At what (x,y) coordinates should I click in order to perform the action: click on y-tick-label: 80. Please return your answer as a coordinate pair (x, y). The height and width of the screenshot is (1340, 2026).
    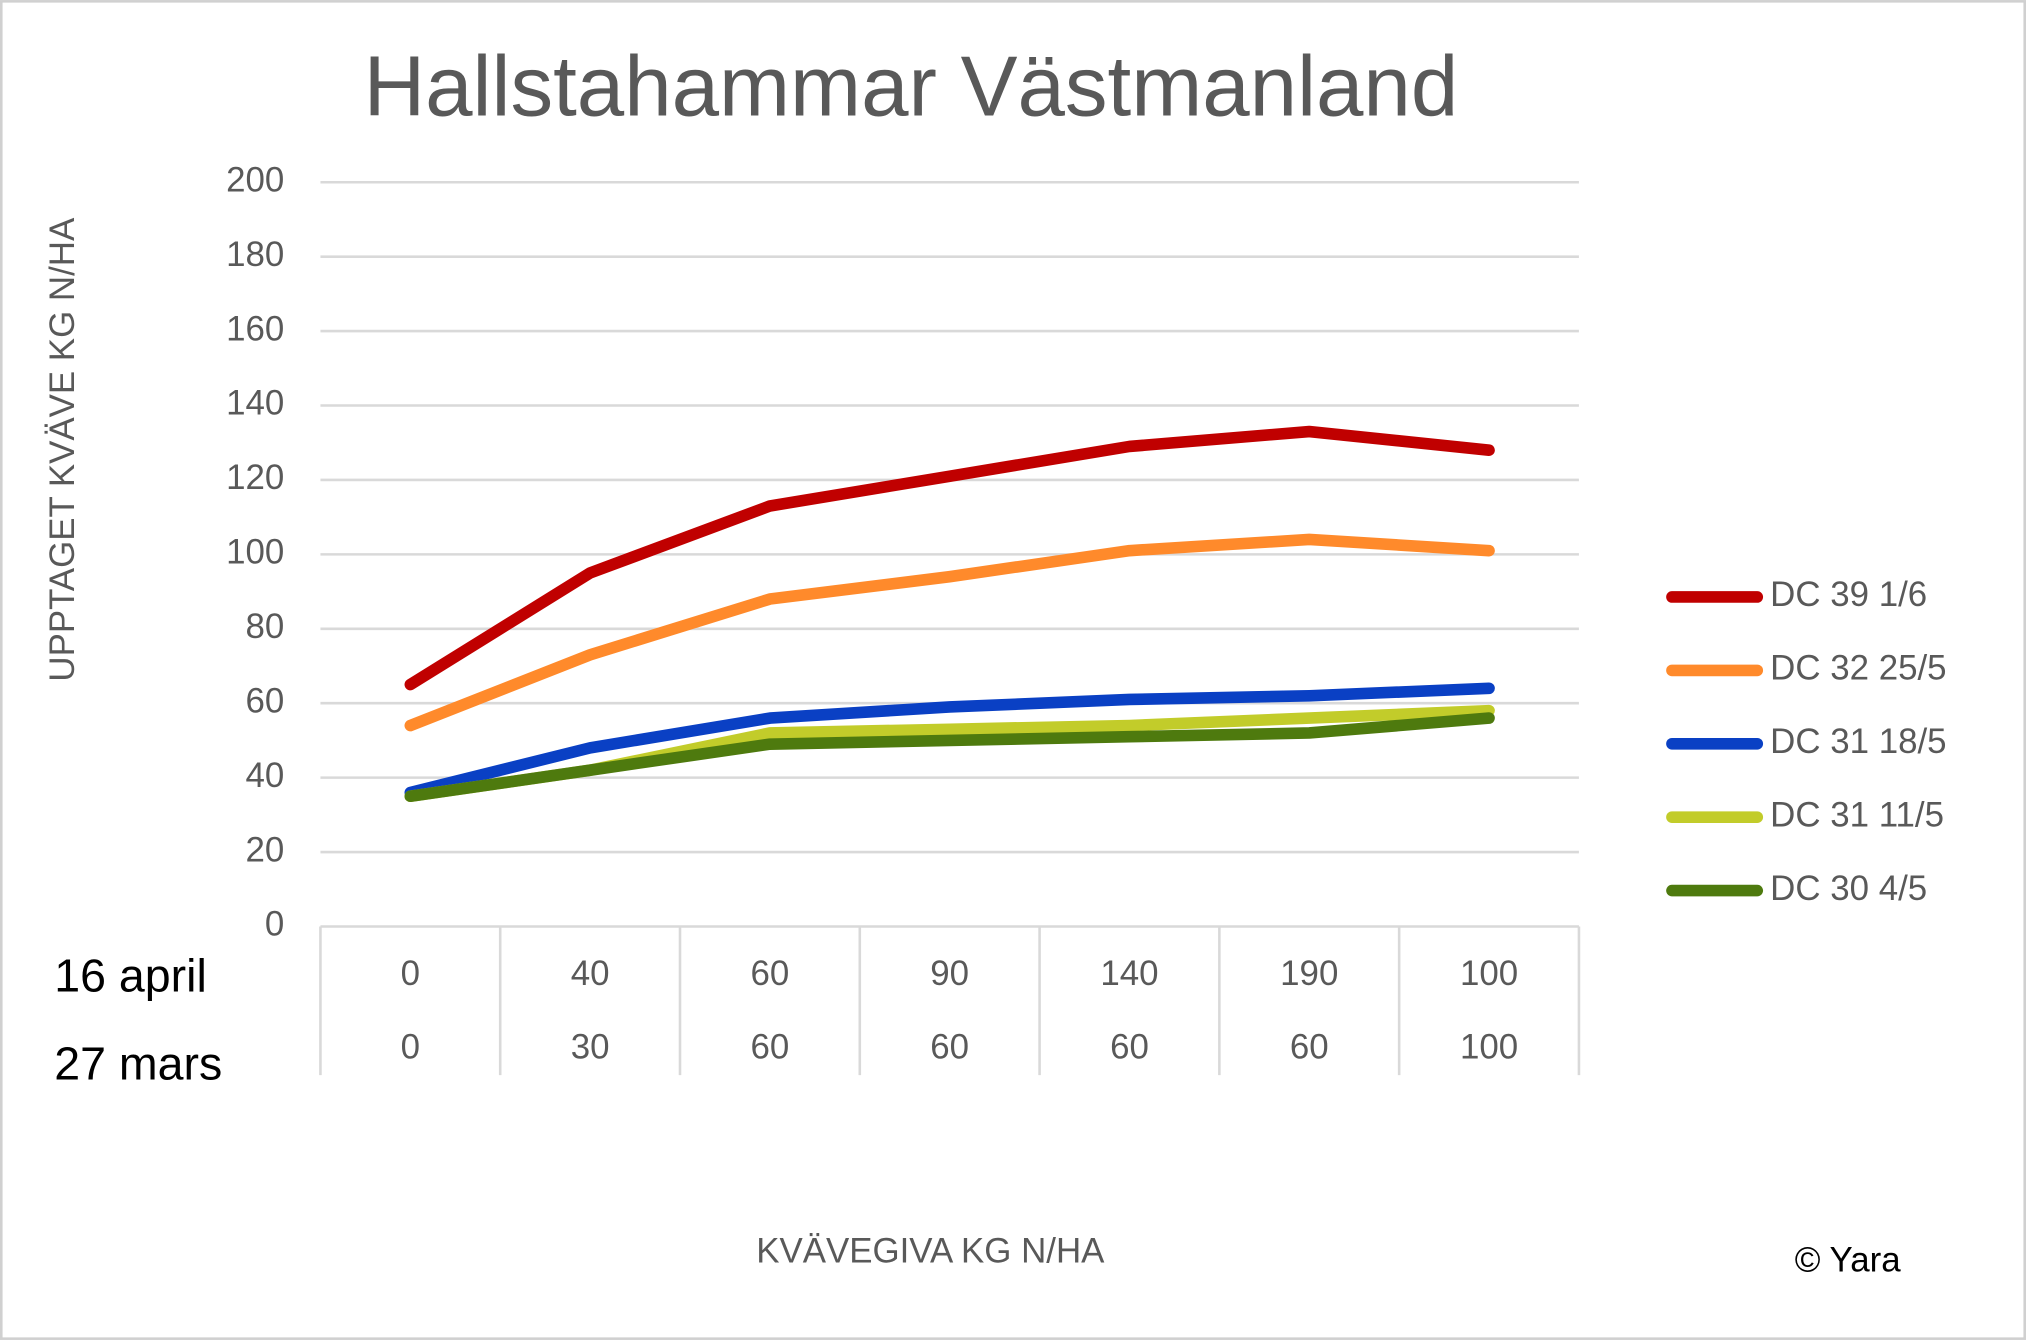
    Looking at the image, I should click on (264, 626).